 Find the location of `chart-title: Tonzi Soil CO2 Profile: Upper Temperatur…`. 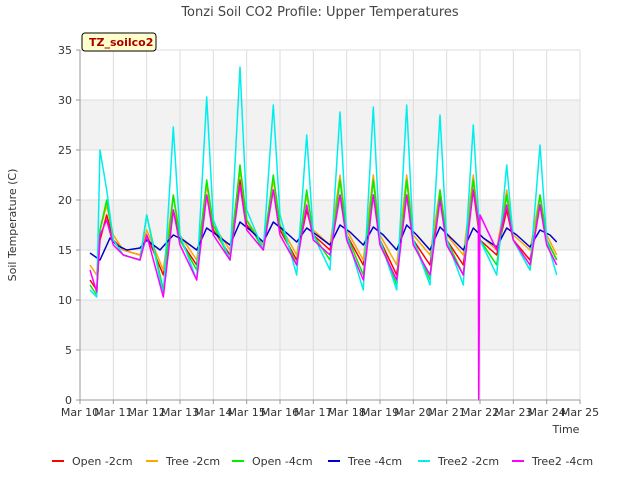

chart-title: Tonzi Soil CO2 Profile: Upper Temperatur… is located at coordinates (319, 12).